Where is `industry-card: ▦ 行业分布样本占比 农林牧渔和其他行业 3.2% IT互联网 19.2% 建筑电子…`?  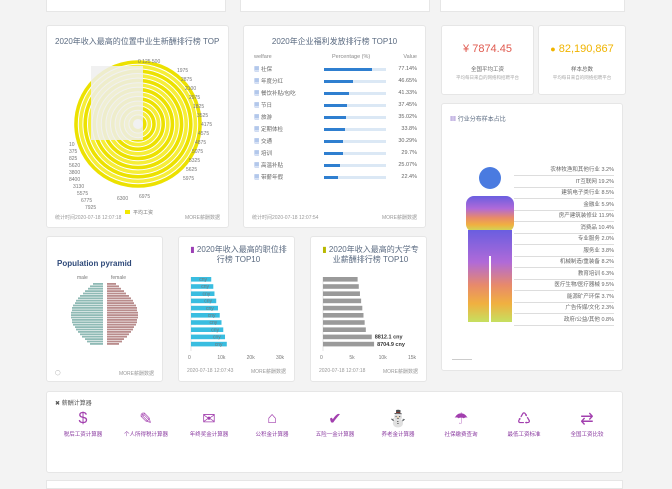
industry-card: ▦ 行业分布样本占比 农林牧渔和其他行业 3.2% IT互联网 19.2% 建筑电子… is located at coordinates (532, 237).